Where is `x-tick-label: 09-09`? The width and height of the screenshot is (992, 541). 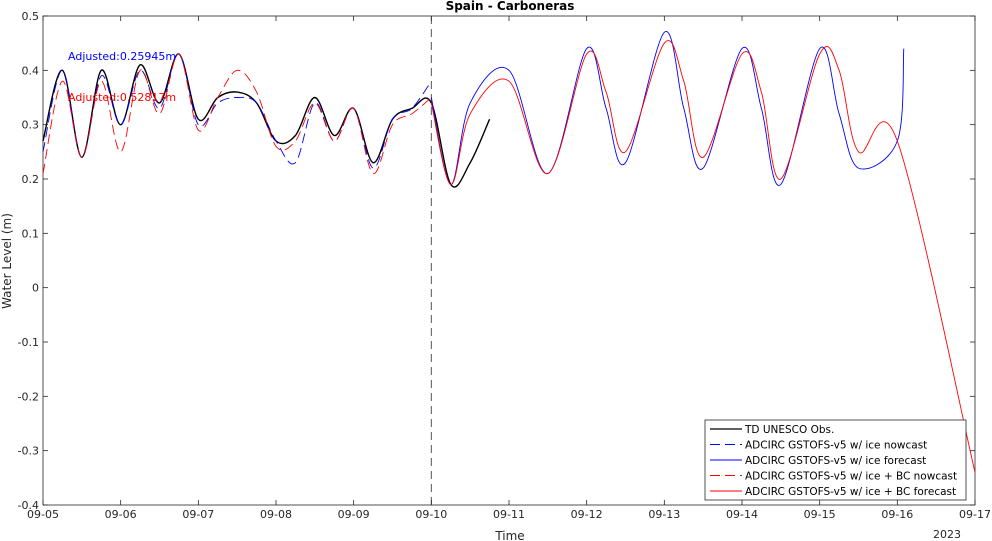
x-tick-label: 09-09 is located at coordinates (354, 514).